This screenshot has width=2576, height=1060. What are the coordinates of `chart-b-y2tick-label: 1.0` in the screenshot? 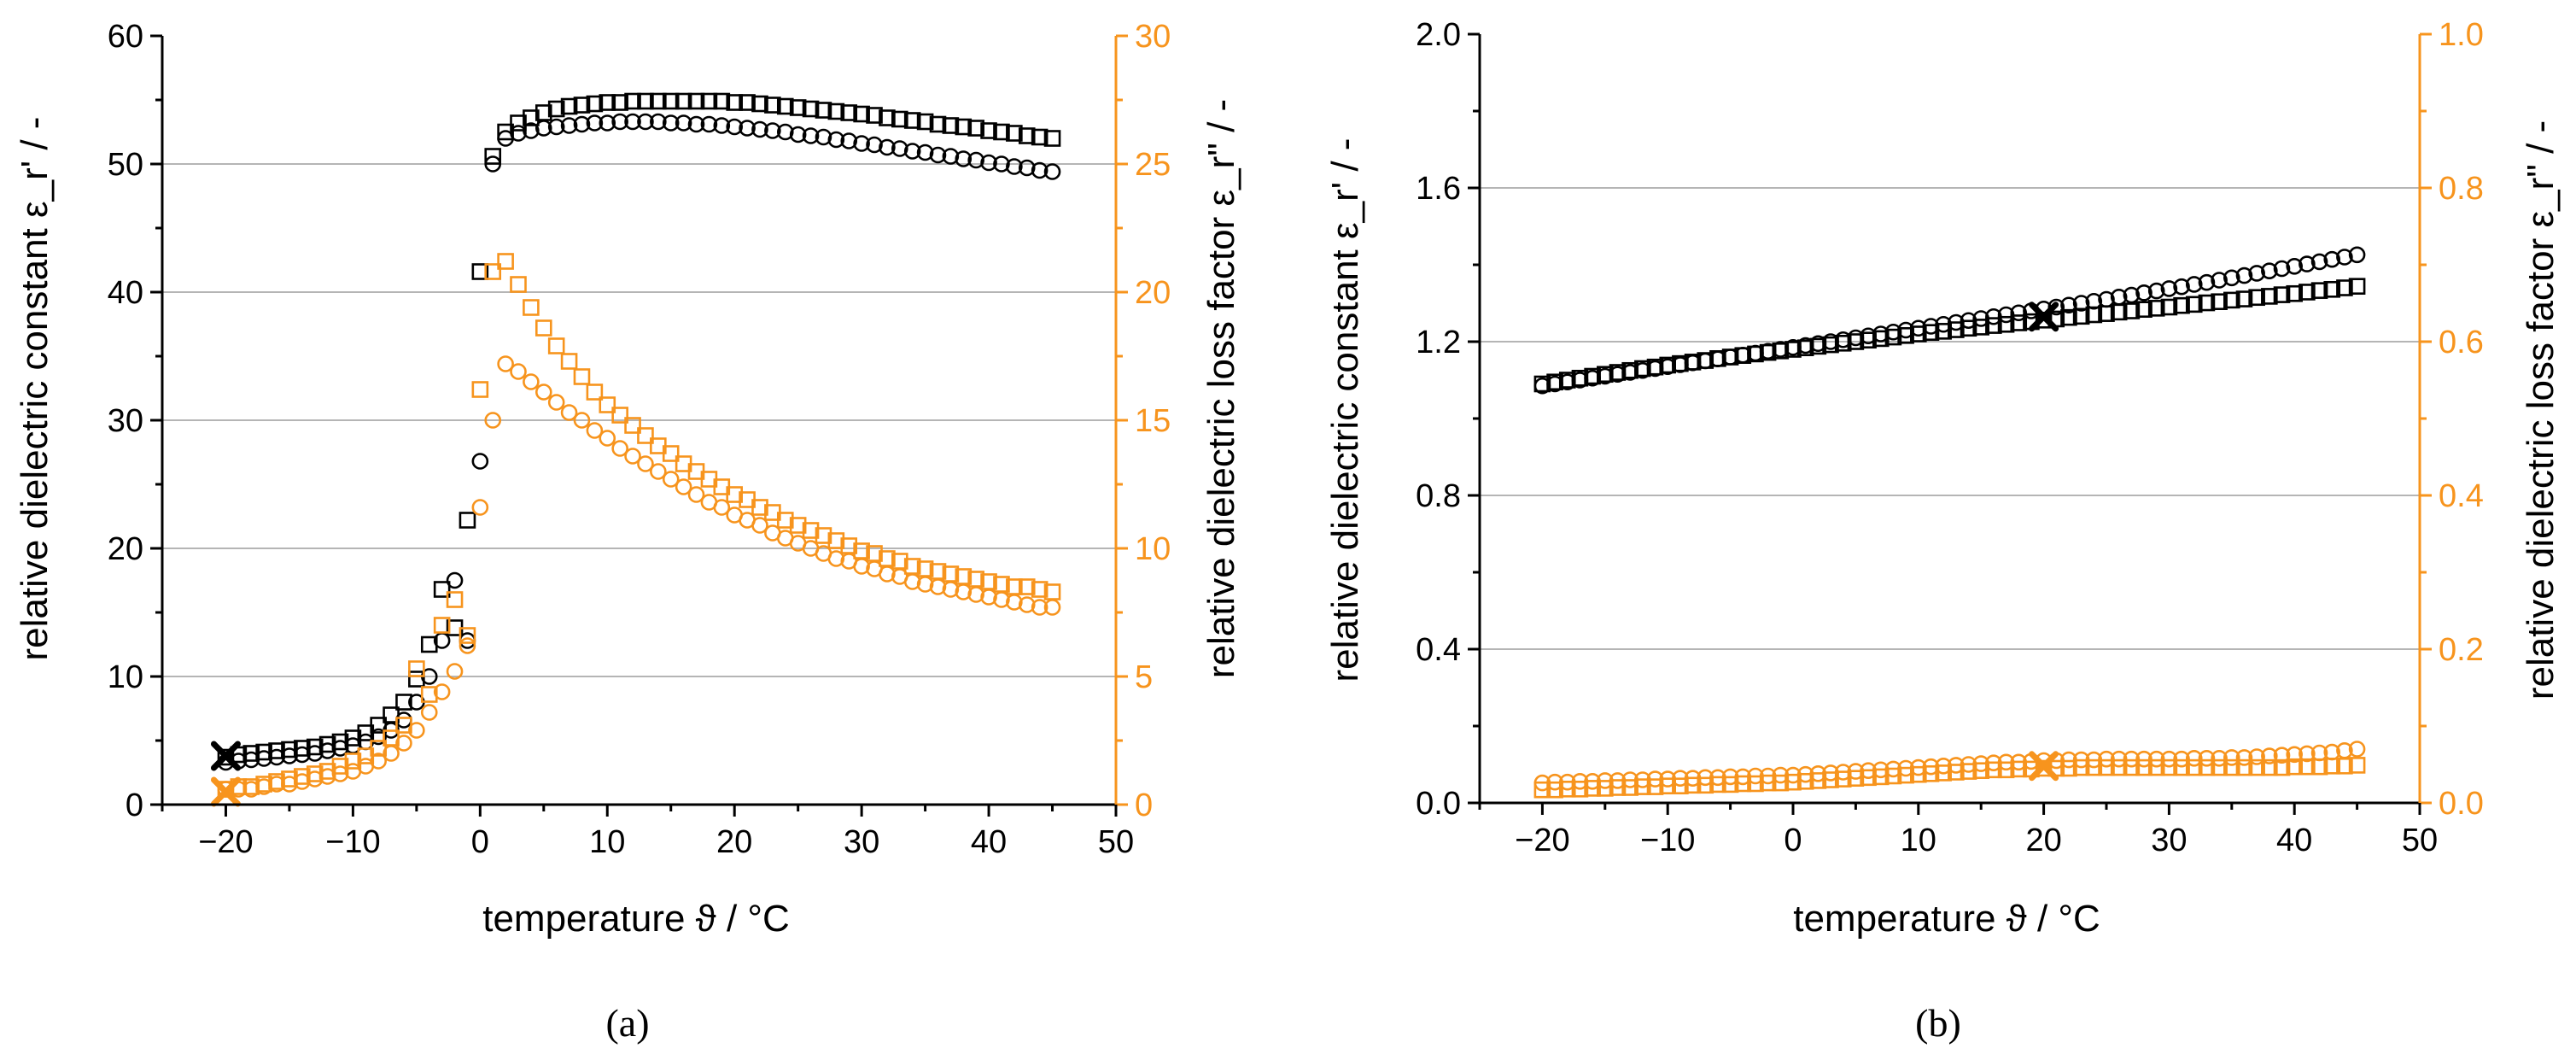 It's located at (2461, 35).